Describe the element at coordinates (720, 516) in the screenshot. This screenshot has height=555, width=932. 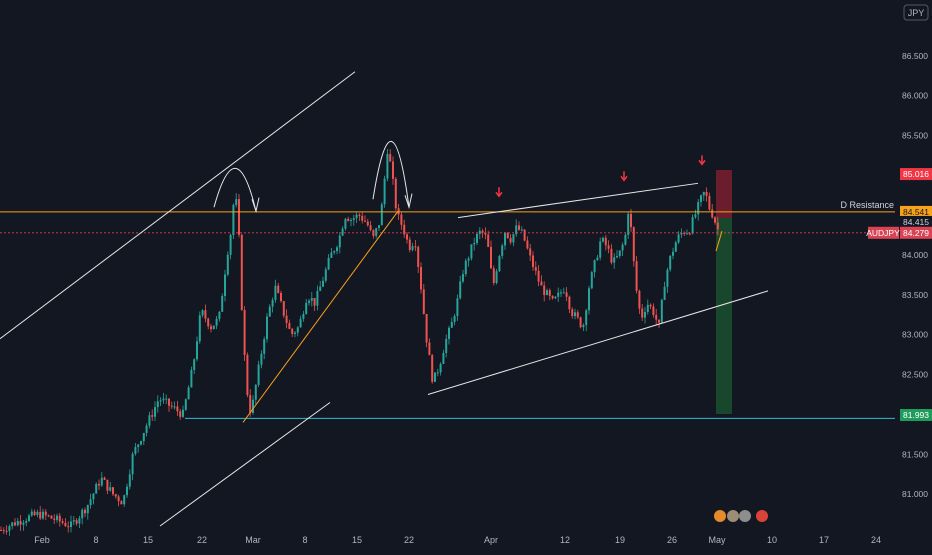
I see `flag-icon` at that location.